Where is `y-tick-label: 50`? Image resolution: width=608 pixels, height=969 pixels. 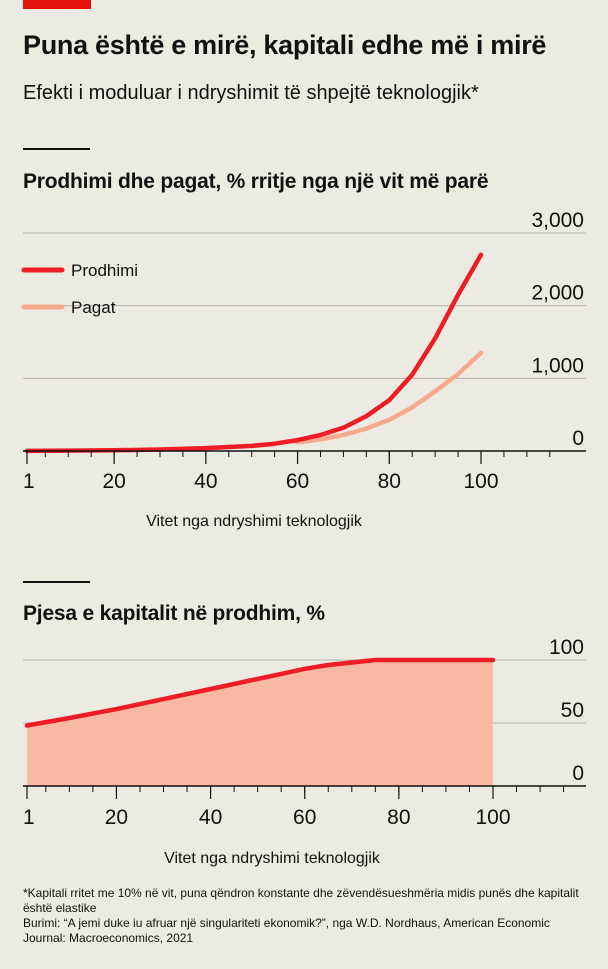
y-tick-label: 50 is located at coordinates (572, 710).